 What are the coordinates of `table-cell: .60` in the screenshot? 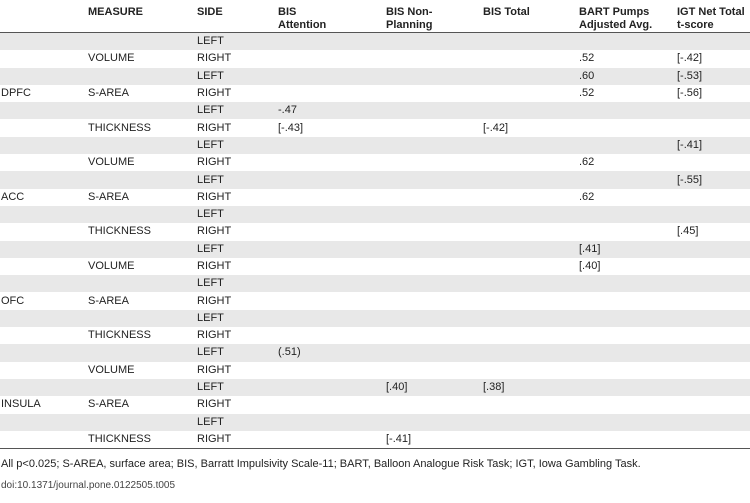 It's located at (628, 76).